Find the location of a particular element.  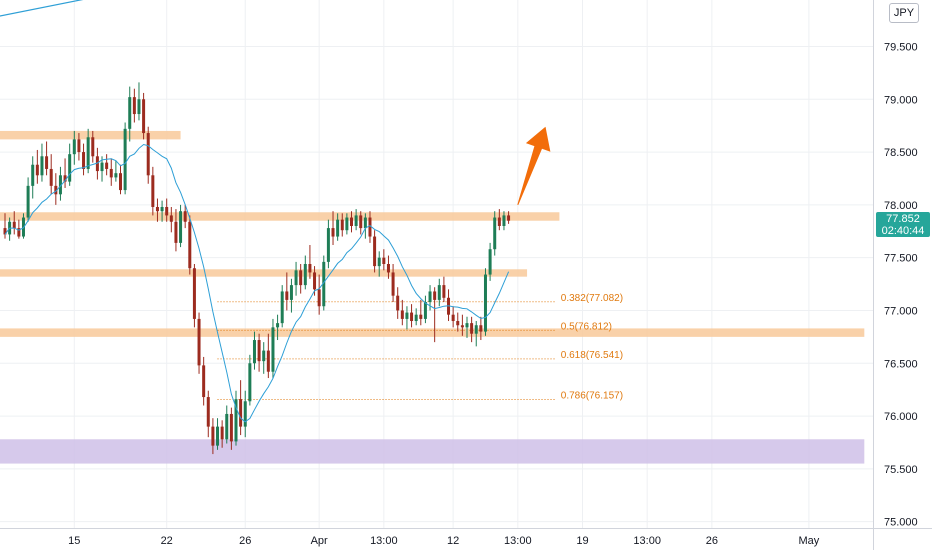

x-tick-label: 22 is located at coordinates (167, 541).